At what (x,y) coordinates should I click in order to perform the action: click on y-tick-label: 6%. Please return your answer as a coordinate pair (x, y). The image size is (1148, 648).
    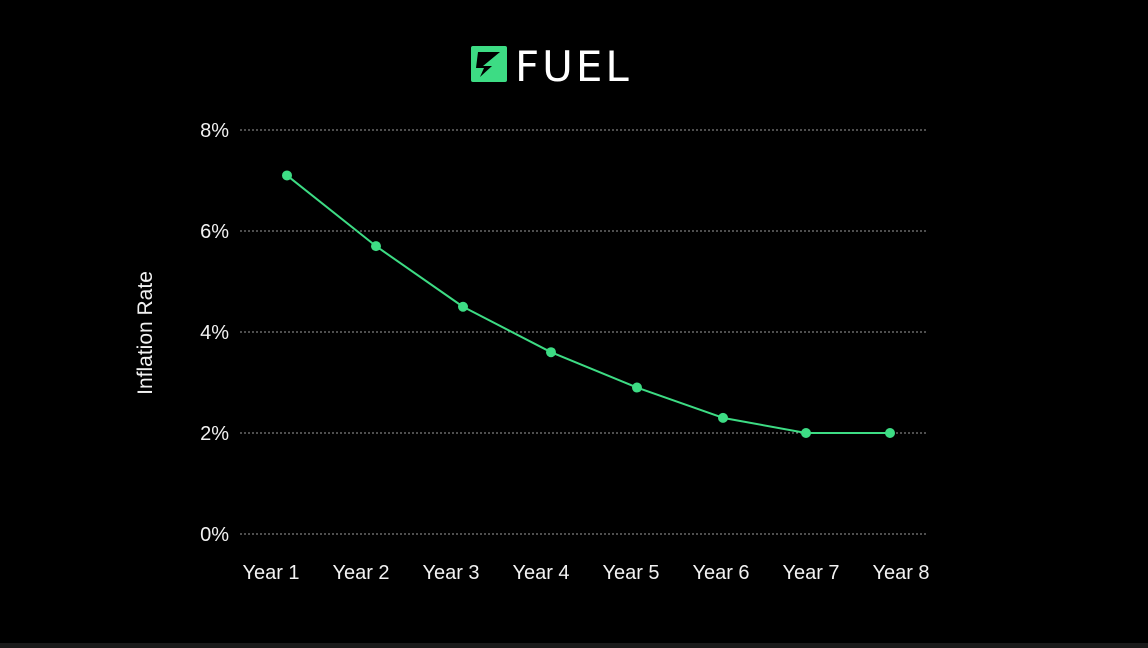
    Looking at the image, I should click on (214, 232).